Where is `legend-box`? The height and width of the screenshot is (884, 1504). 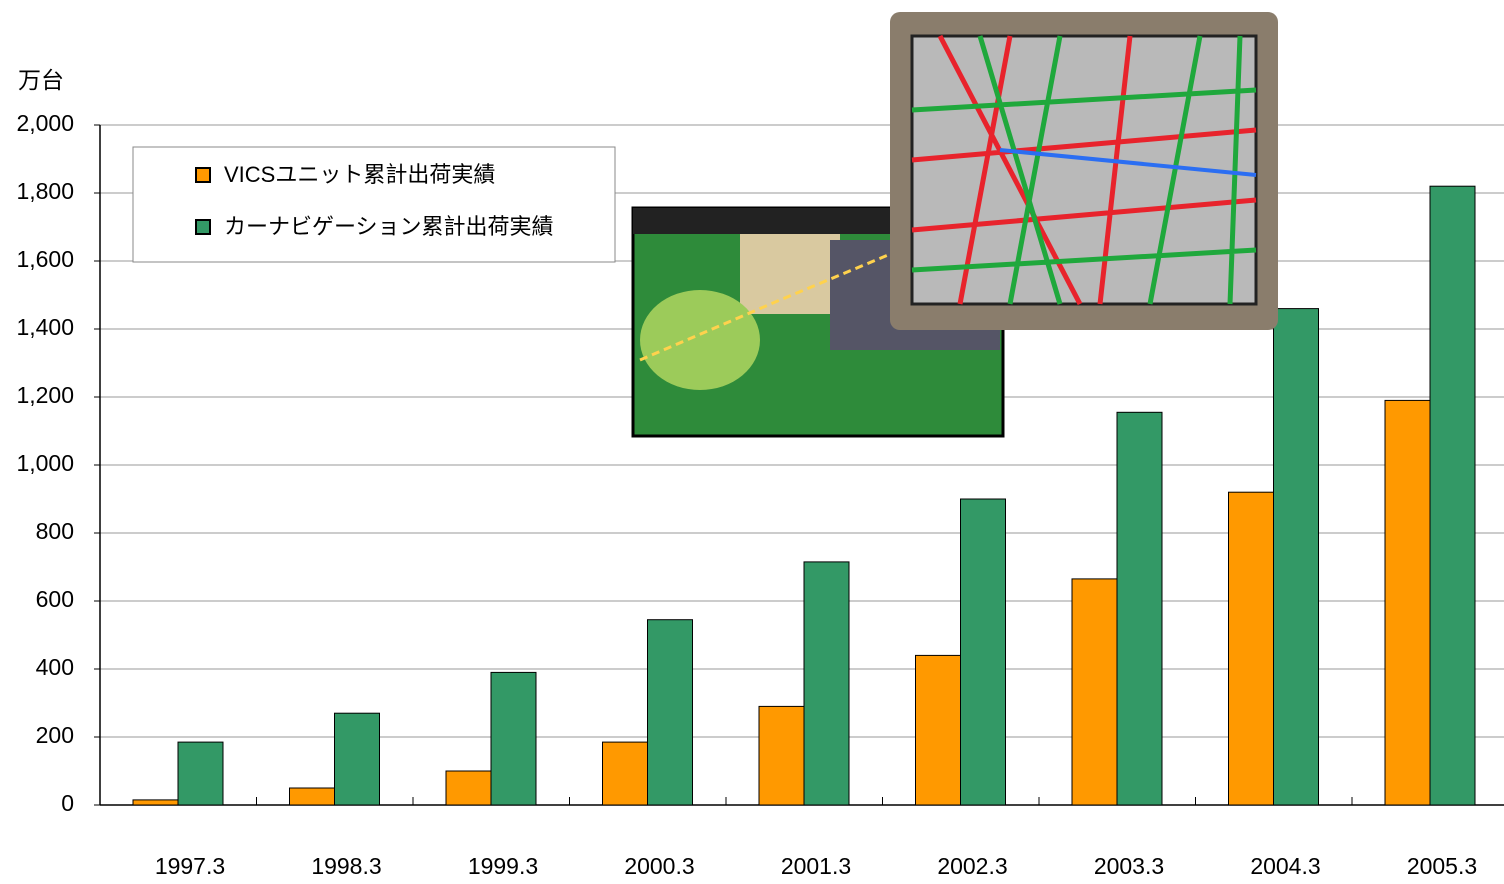 legend-box is located at coordinates (374, 204).